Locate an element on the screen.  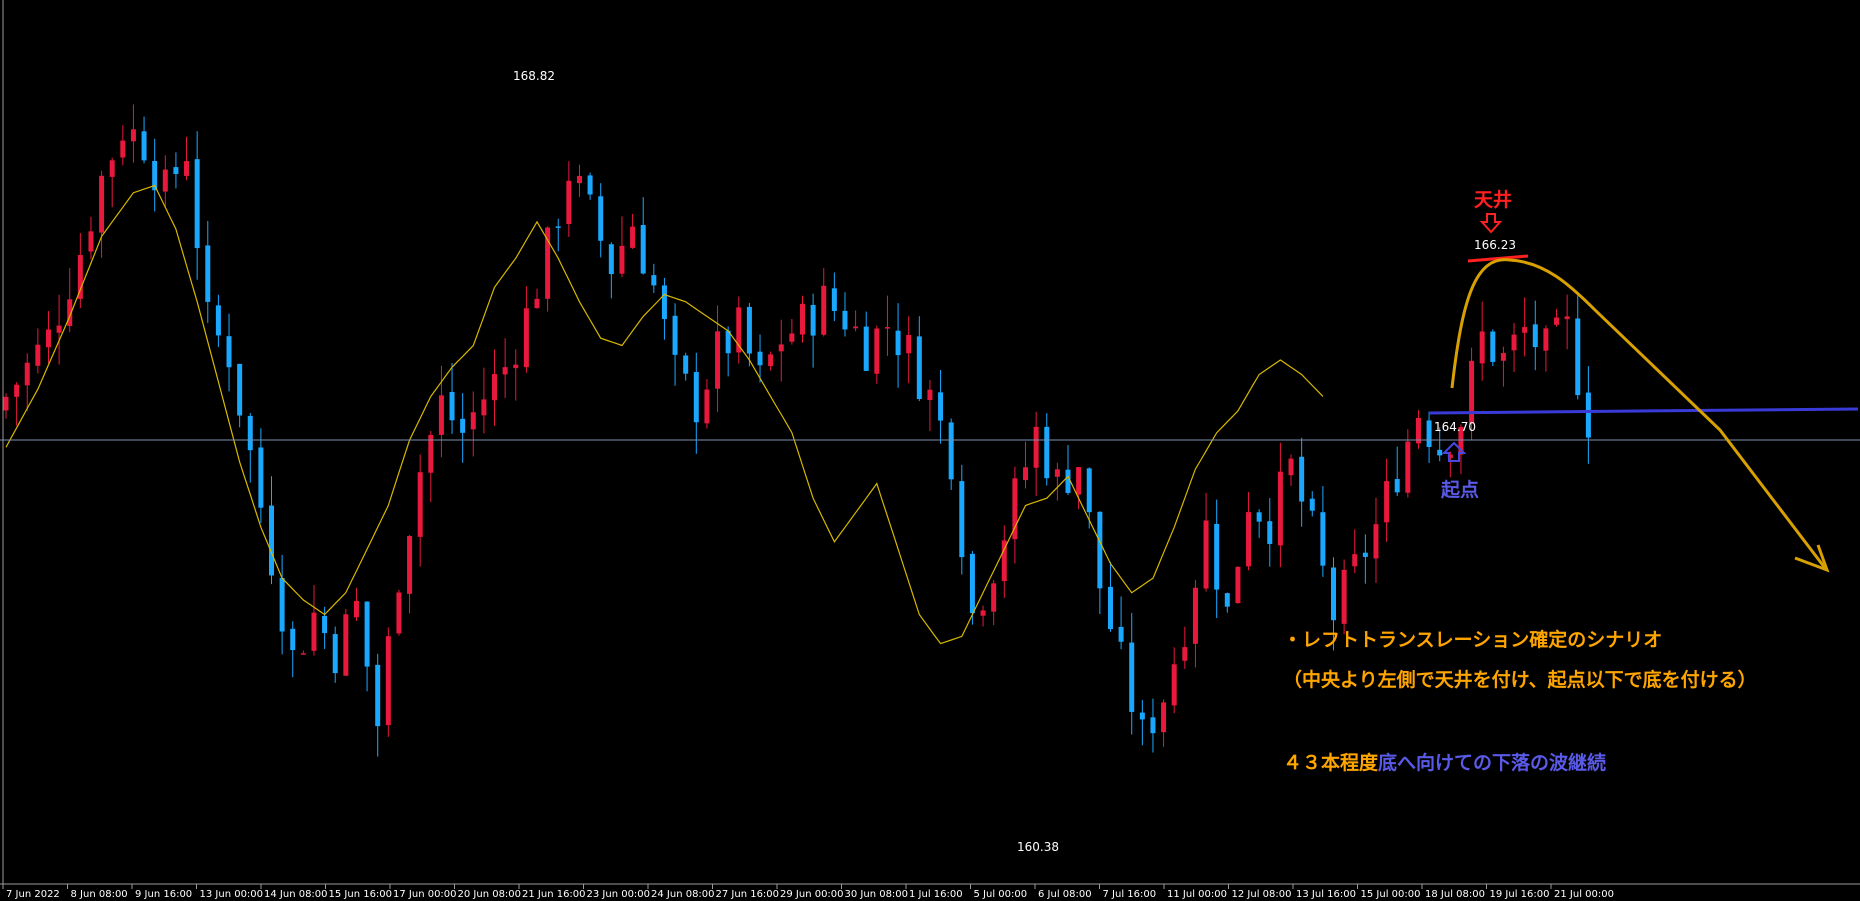
x-tick-label: 14 Jun 08:00 is located at coordinates (296, 894).